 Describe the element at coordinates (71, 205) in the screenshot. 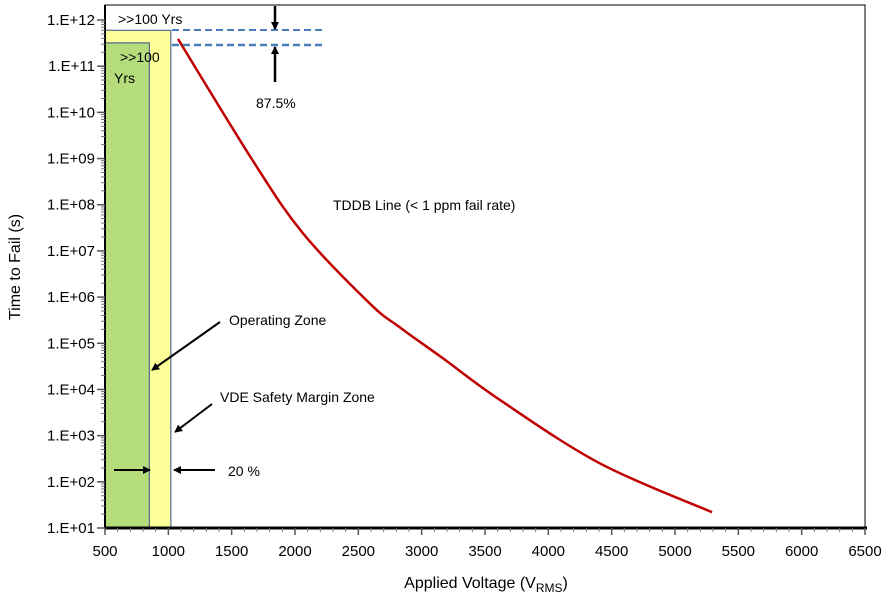

I see `y-tick-label: 1.E+08` at that location.